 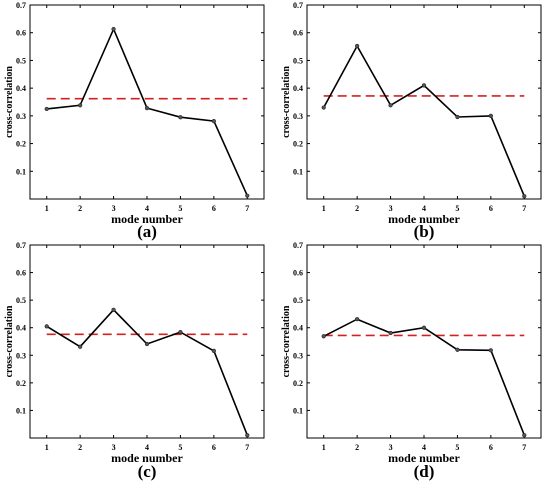 I want to click on panel-label: (b), so click(x=424, y=231).